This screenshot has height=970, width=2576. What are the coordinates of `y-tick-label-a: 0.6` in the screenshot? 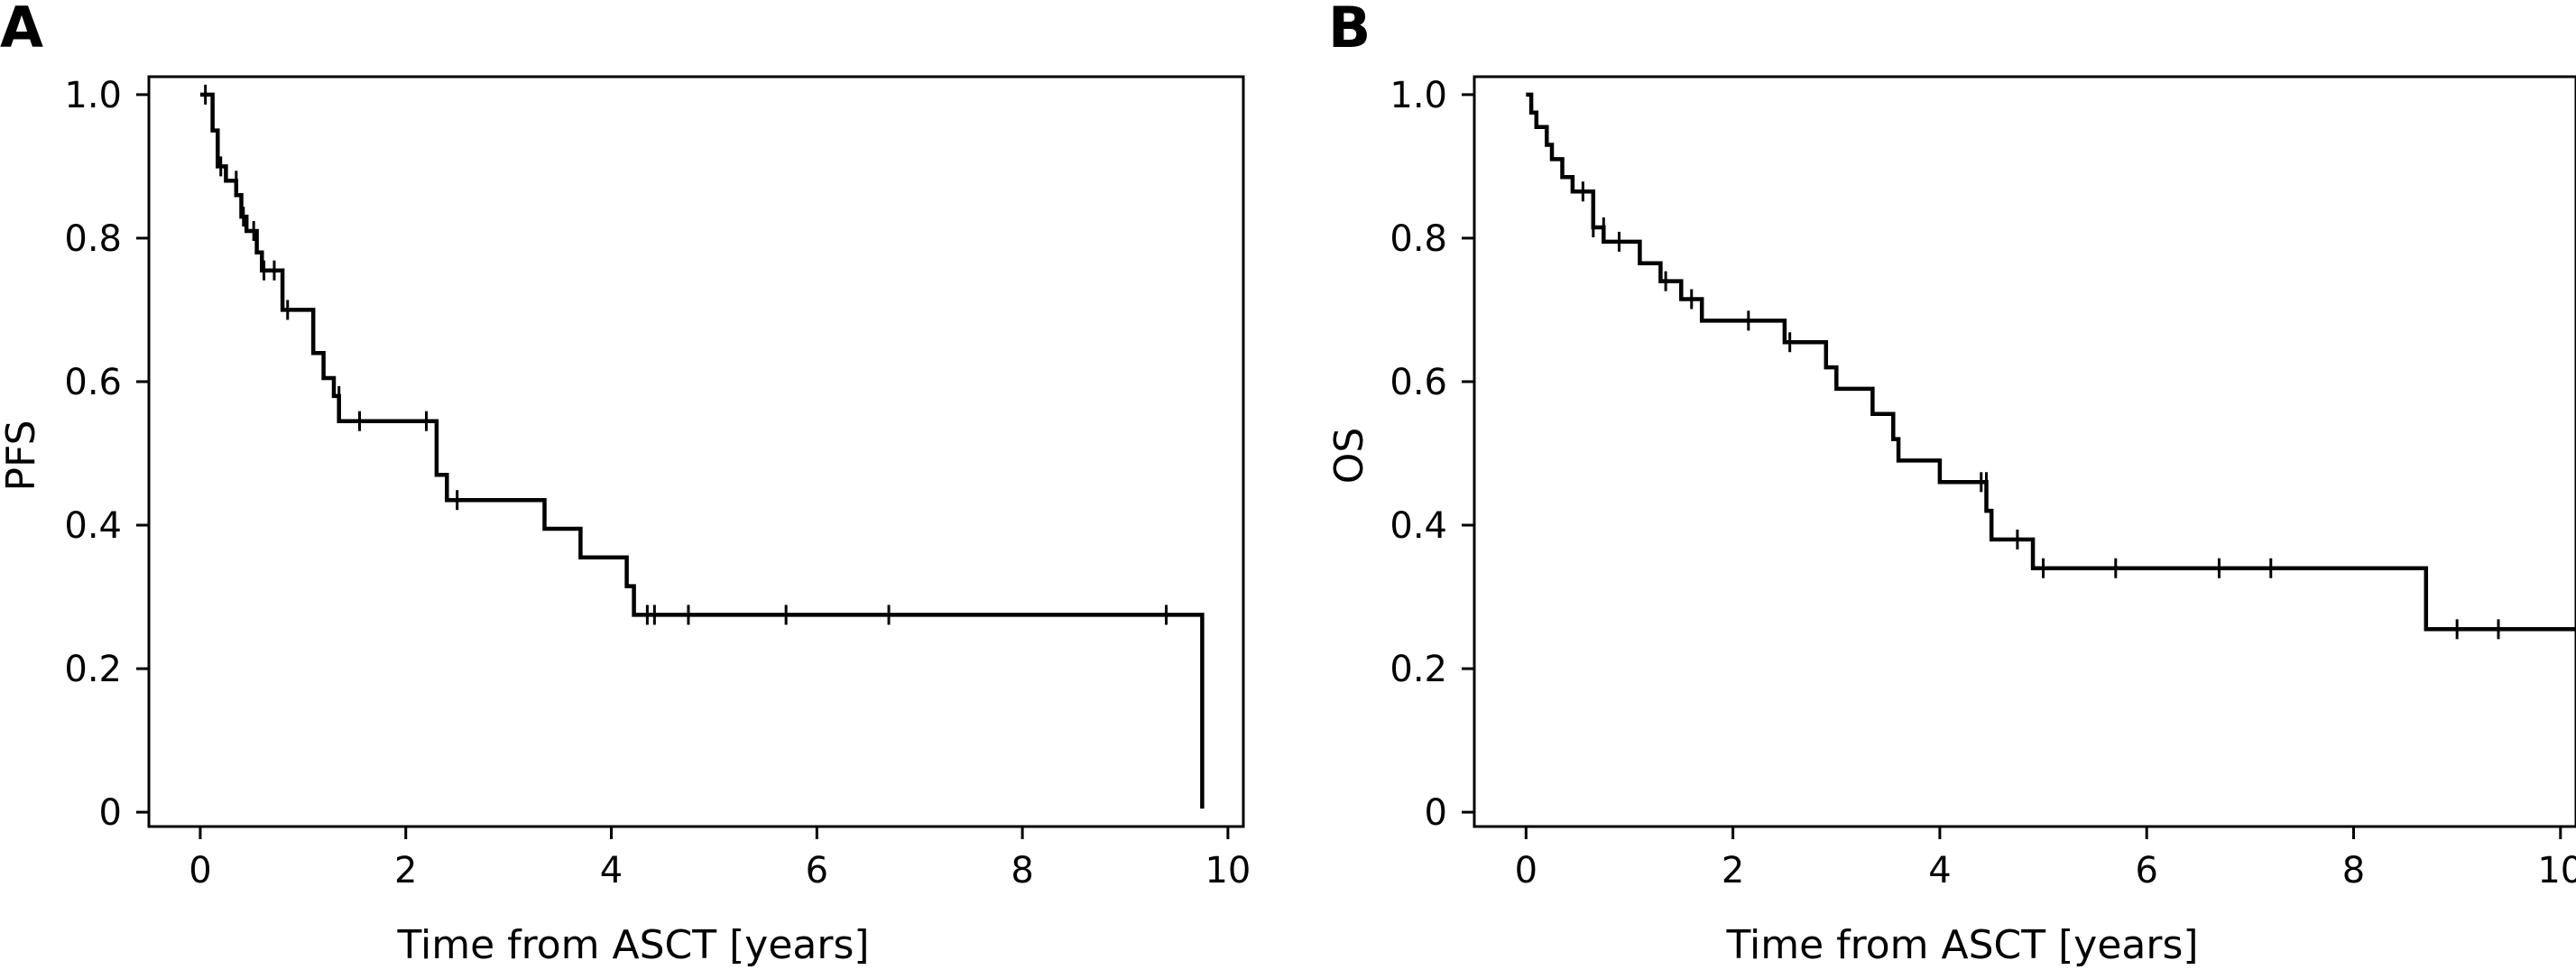 It's located at (93, 382).